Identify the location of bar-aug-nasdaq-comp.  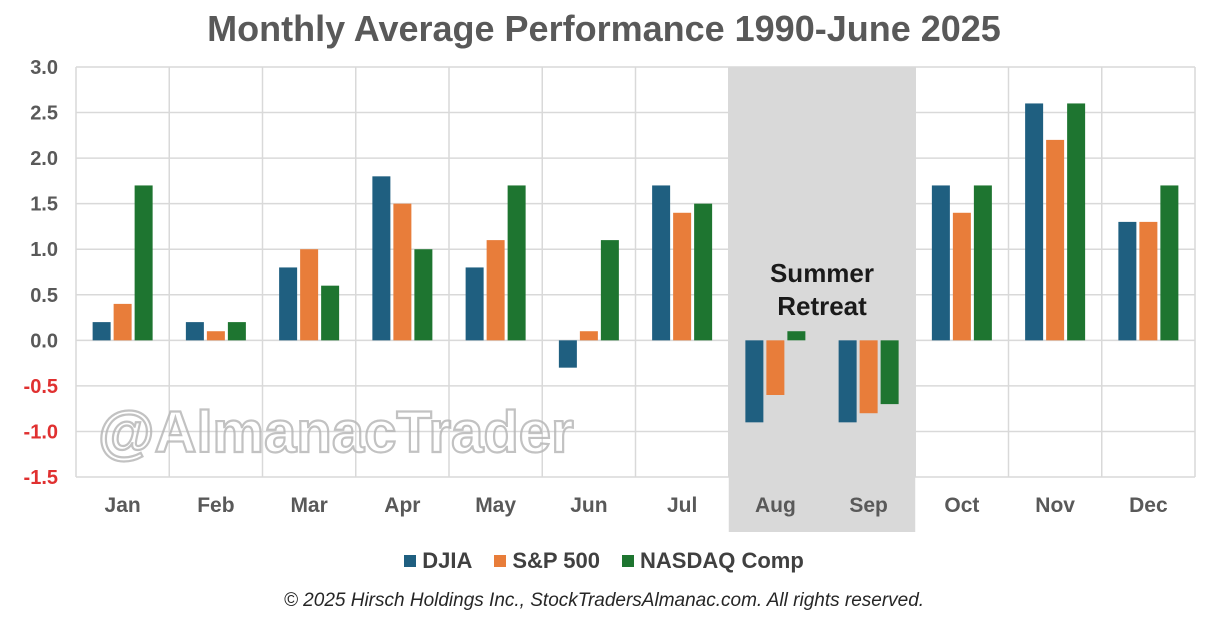
(796, 336).